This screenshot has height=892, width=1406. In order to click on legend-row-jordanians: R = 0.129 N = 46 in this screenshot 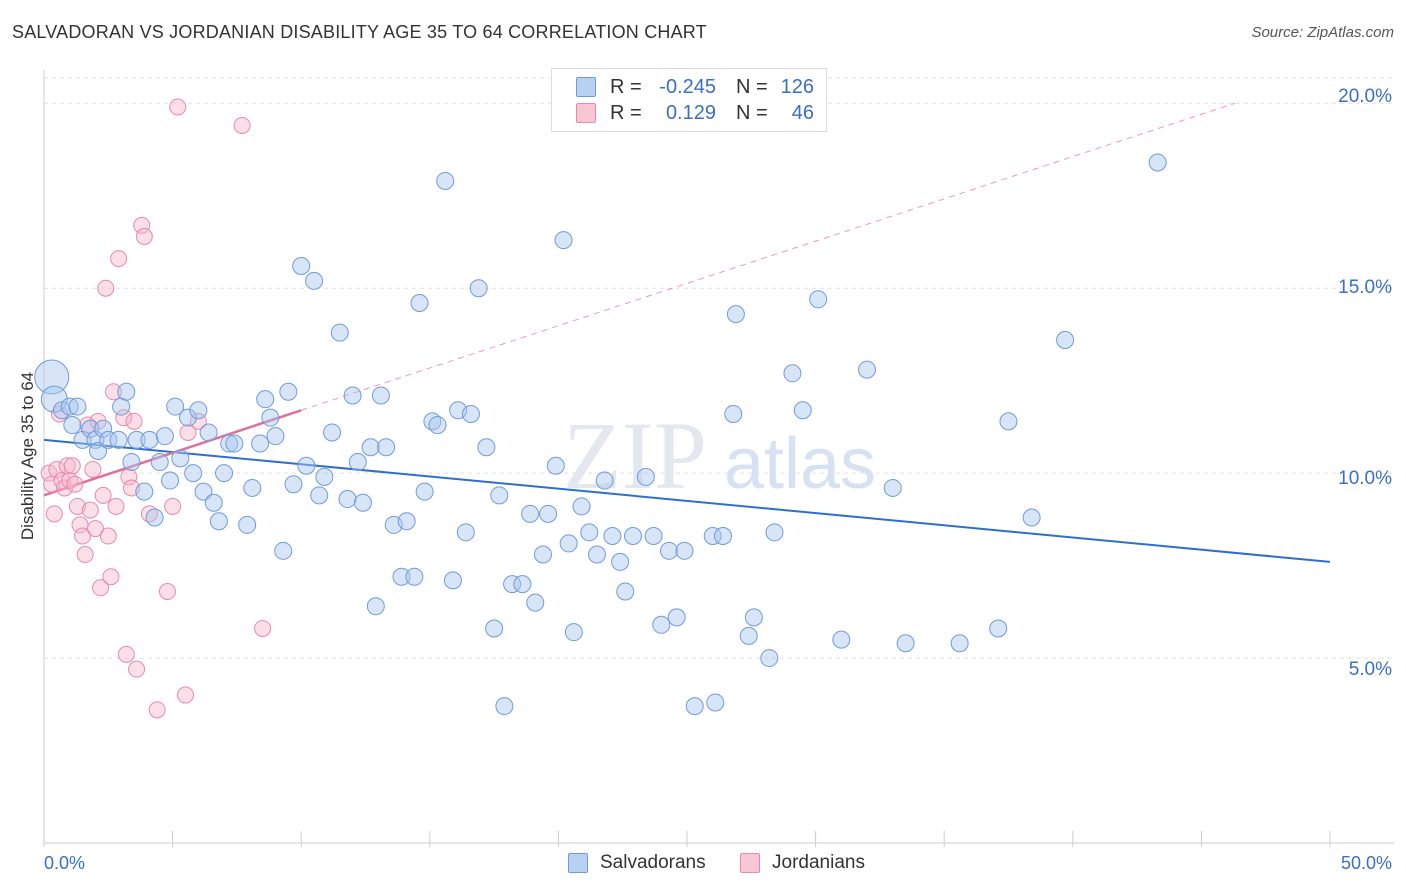, I will do `click(695, 113)`.